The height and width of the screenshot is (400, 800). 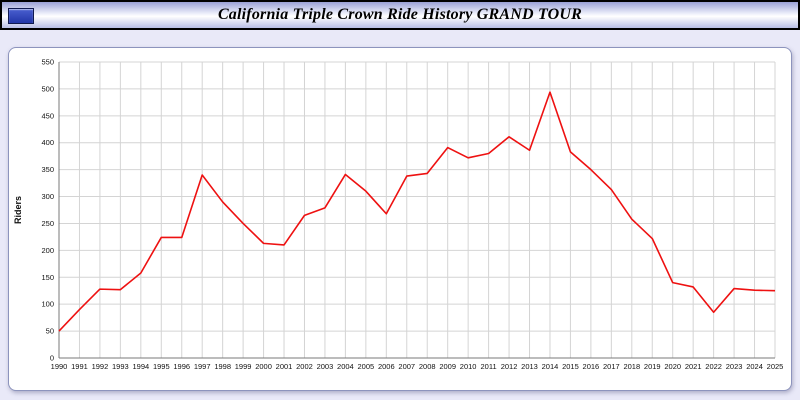 What do you see at coordinates (591, 366) in the screenshot?
I see `svg-text: 2016` at bounding box center [591, 366].